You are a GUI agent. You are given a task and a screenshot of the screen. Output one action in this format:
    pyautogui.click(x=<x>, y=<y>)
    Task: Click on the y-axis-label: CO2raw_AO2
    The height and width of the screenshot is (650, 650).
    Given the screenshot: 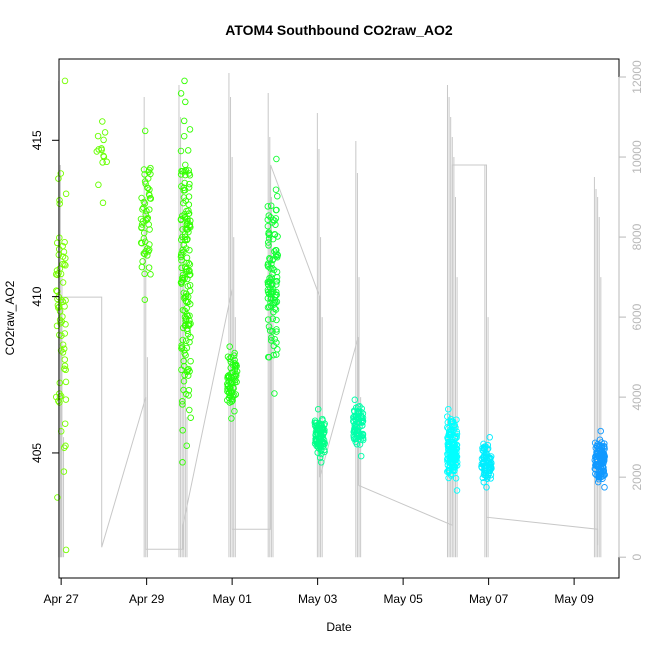 What is the action you would take?
    pyautogui.click(x=10, y=317)
    